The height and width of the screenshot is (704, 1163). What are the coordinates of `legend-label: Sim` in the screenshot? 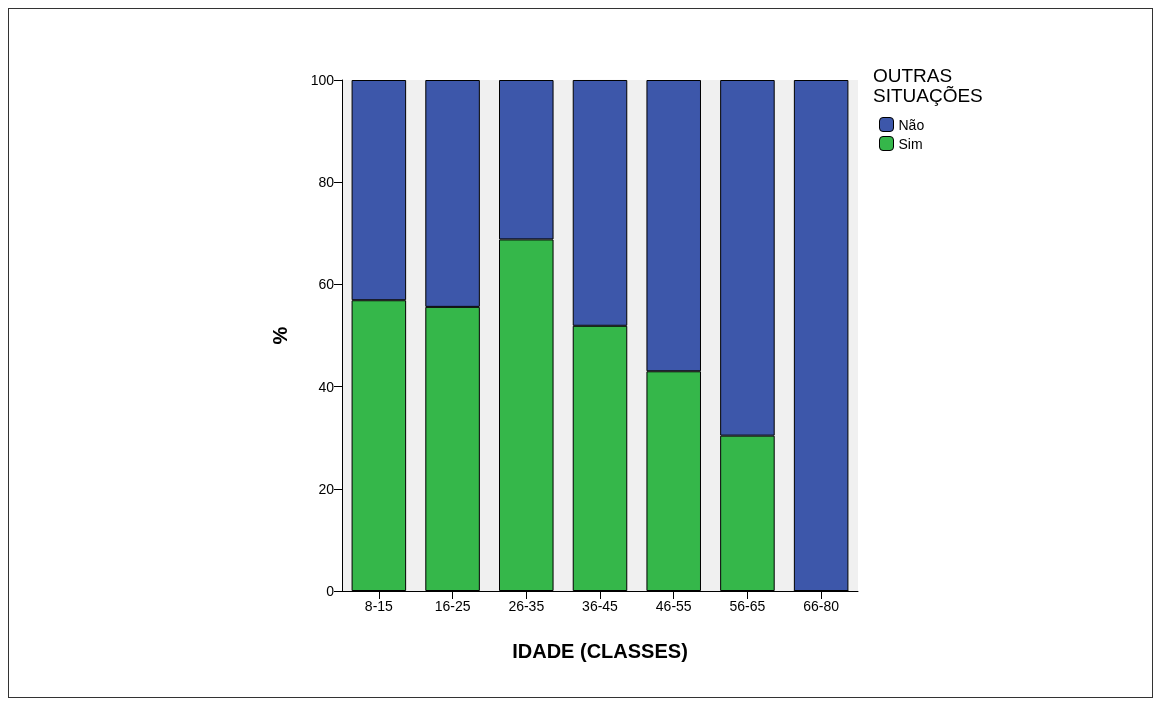 It's located at (910, 143).